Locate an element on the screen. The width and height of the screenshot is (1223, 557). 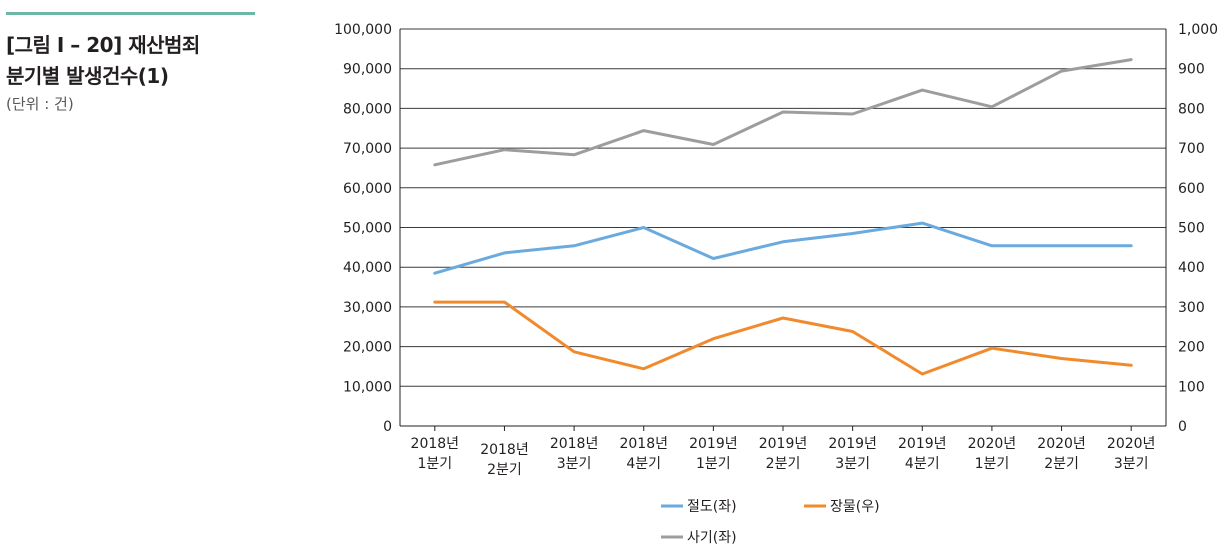
figure-title-line1: [그림 Ⅰ – 20] 재산범죄 is located at coordinates (103, 45).